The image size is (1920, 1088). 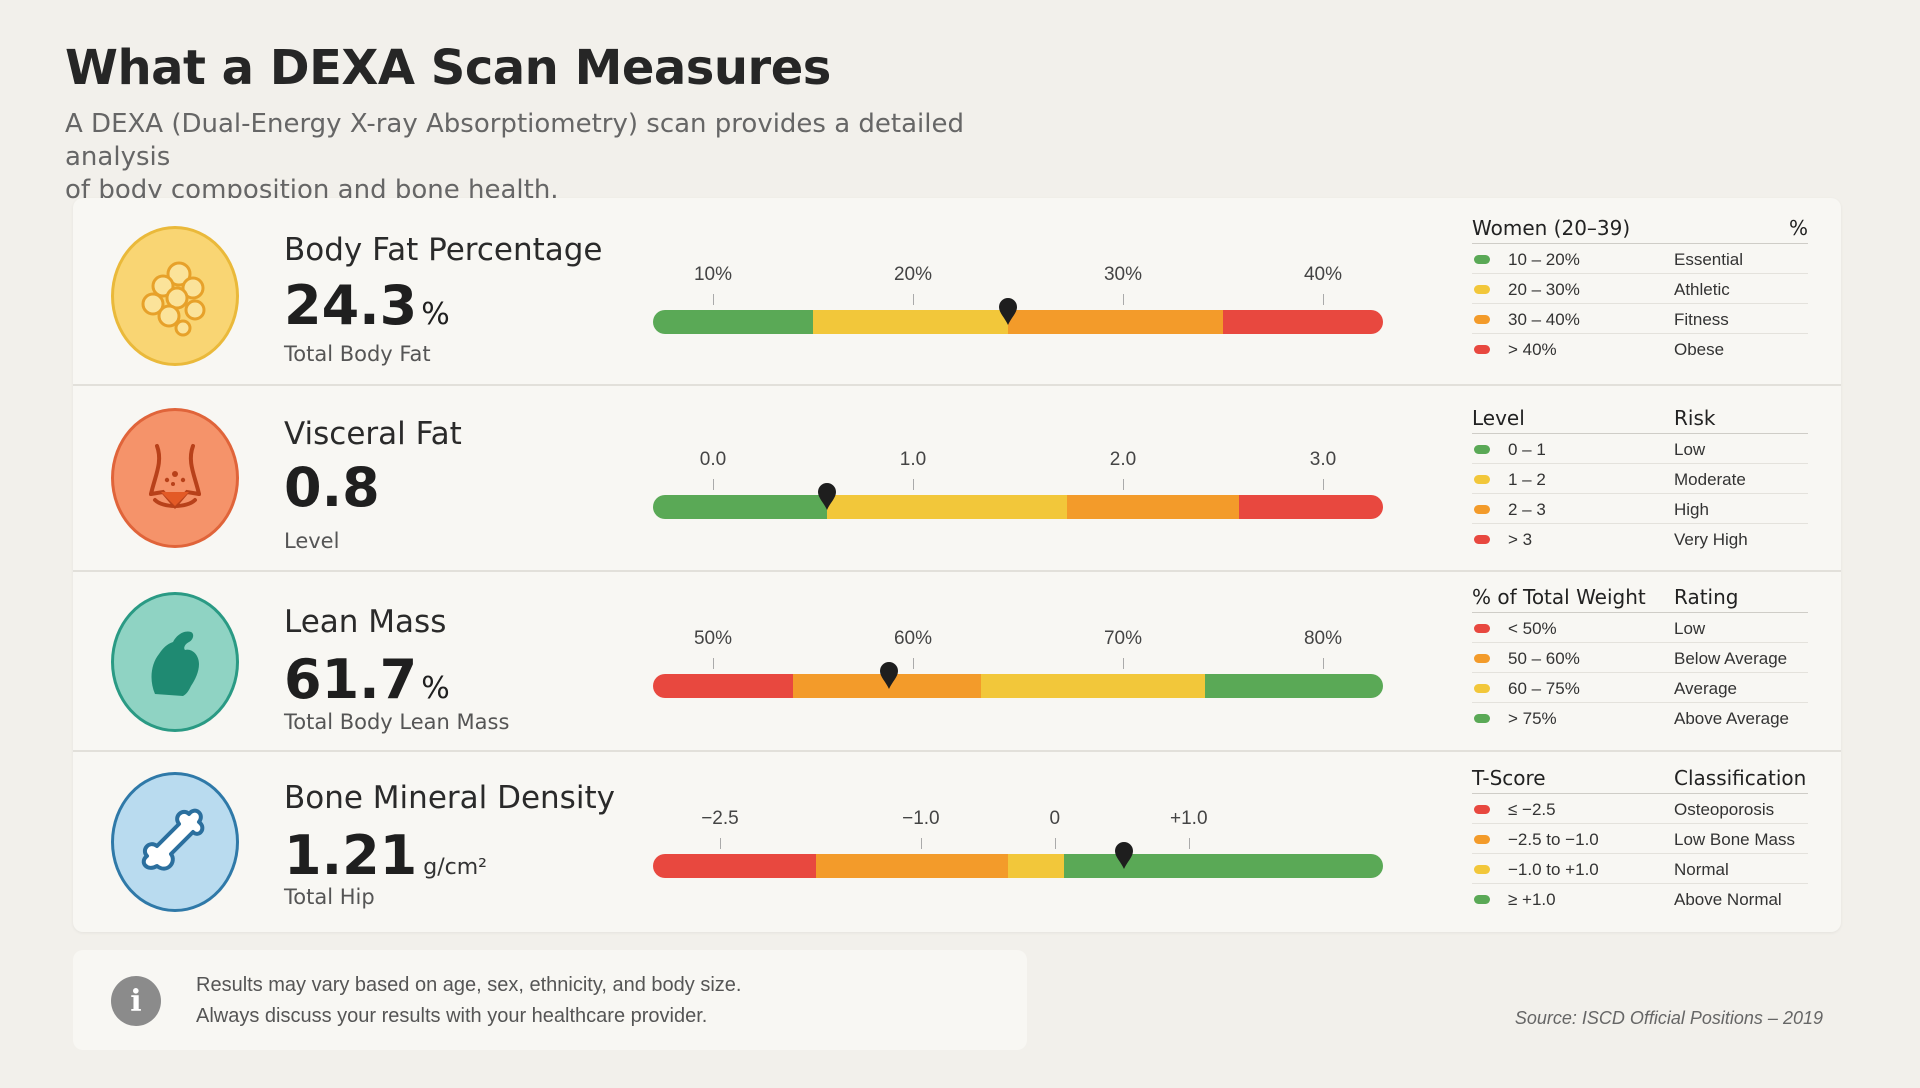 What do you see at coordinates (1640, 289) in the screenshot?
I see `legend-row: 20 – 30% Athletic` at bounding box center [1640, 289].